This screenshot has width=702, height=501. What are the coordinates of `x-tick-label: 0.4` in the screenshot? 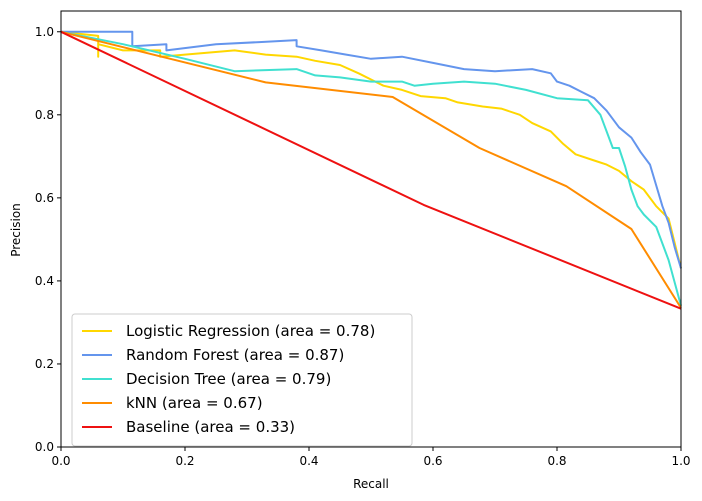 It's located at (308, 461).